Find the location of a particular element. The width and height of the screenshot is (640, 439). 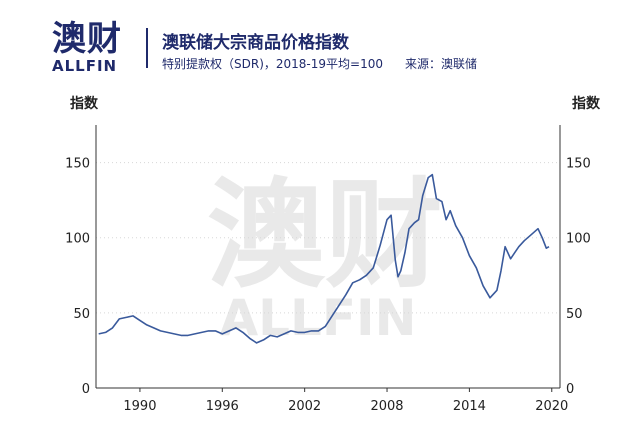

subtitle-source: 来源：澳联储 is located at coordinates (440, 64).